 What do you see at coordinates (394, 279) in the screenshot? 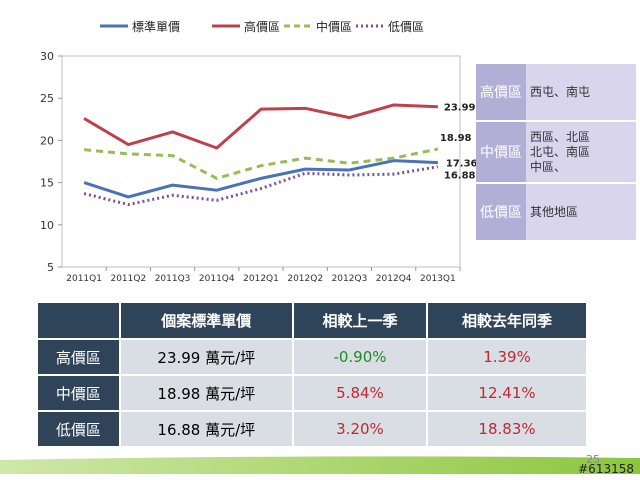
I see `x-tick-label: 2012Q4` at bounding box center [394, 279].